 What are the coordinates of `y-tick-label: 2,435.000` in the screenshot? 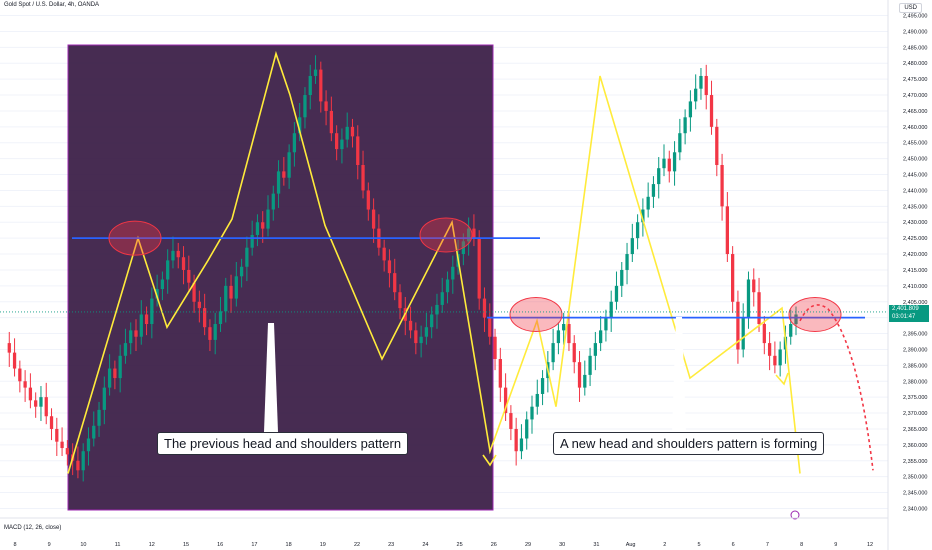 It's located at (915, 207).